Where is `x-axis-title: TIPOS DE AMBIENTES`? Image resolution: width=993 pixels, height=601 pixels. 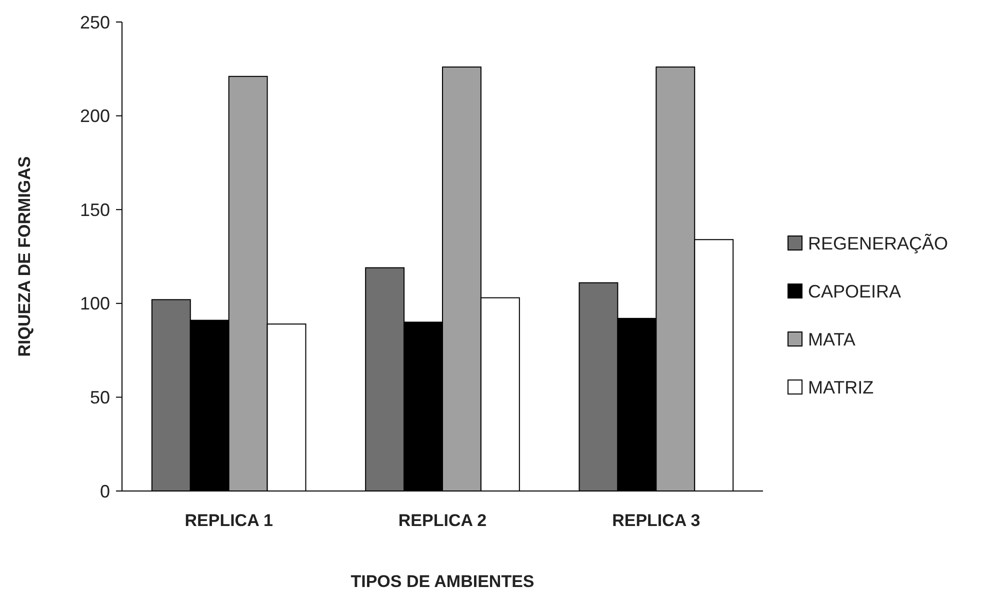
x-axis-title: TIPOS DE AMBIENTES is located at coordinates (442, 581).